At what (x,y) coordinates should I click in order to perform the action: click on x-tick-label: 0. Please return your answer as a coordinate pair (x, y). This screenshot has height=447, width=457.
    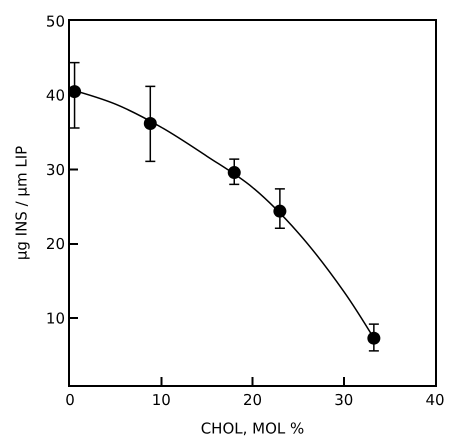
    Looking at the image, I should click on (70, 400).